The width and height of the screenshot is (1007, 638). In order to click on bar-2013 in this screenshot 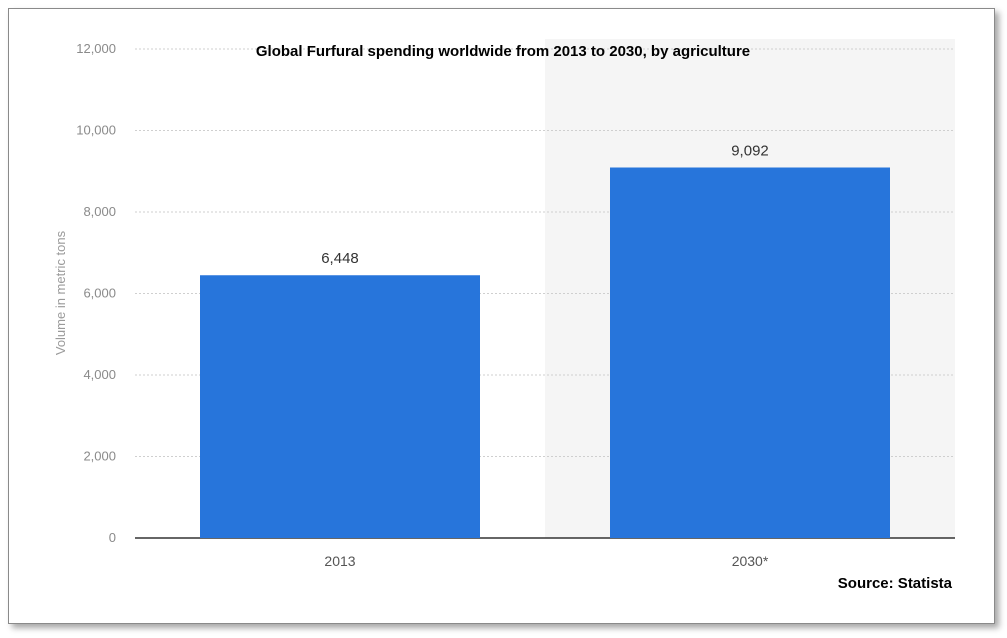, I will do `click(340, 406)`.